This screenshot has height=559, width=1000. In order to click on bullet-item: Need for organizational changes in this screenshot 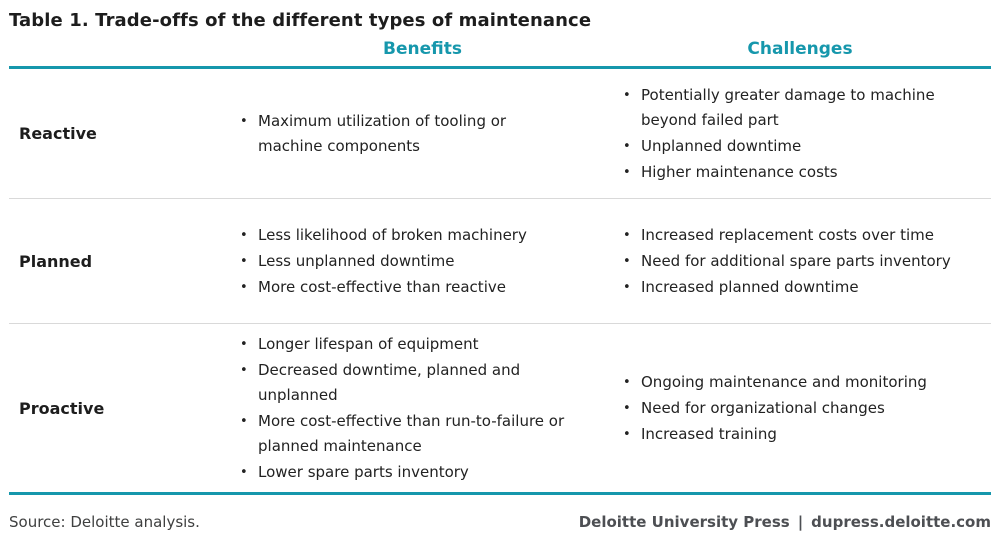, I will do `click(793, 408)`.